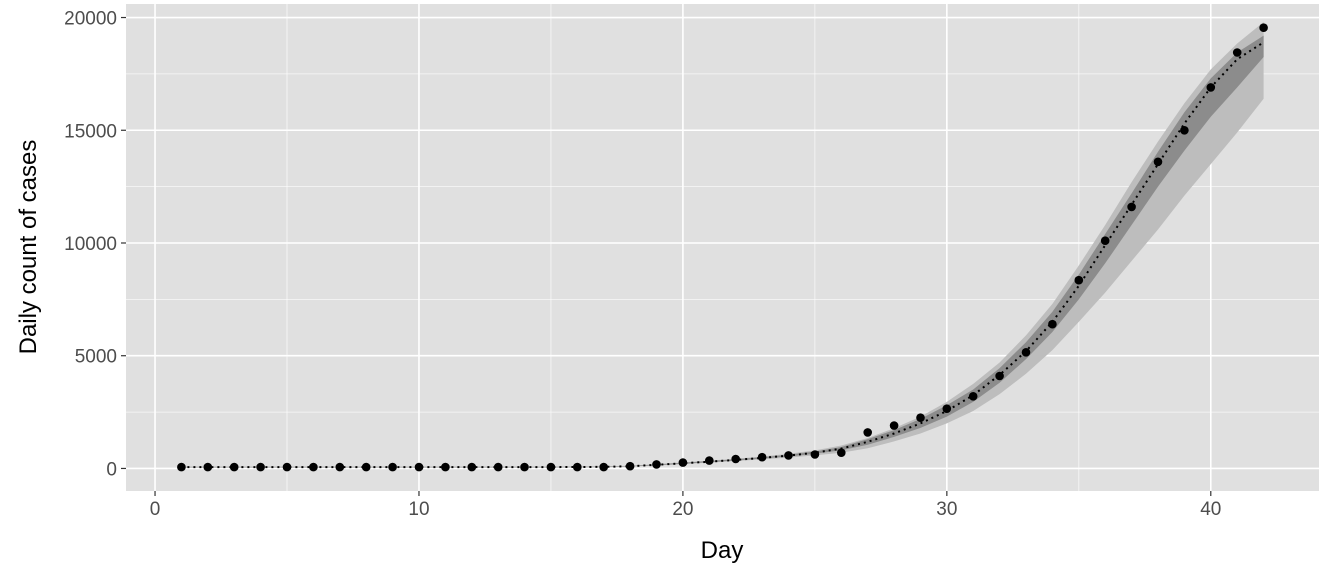 The width and height of the screenshot is (1321, 570). What do you see at coordinates (418, 509) in the screenshot?
I see `x-tick-label: 10` at bounding box center [418, 509].